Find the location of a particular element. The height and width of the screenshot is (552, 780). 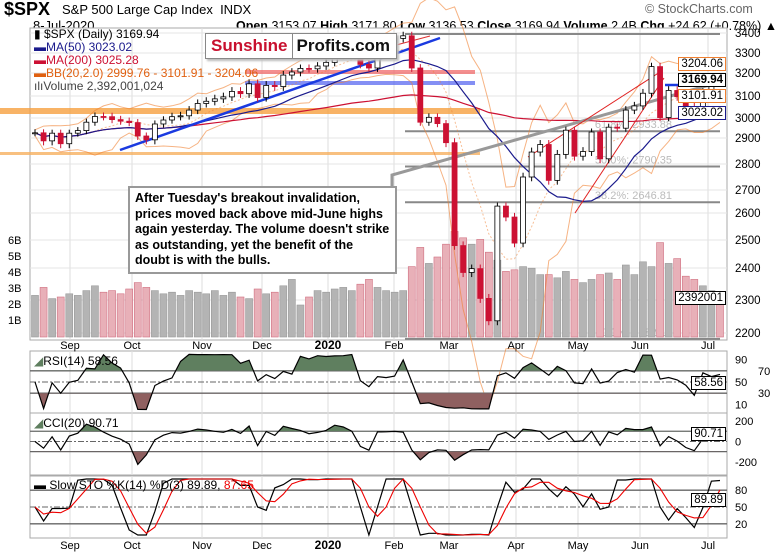

y-tick-label: 2500 is located at coordinates (748, 241).